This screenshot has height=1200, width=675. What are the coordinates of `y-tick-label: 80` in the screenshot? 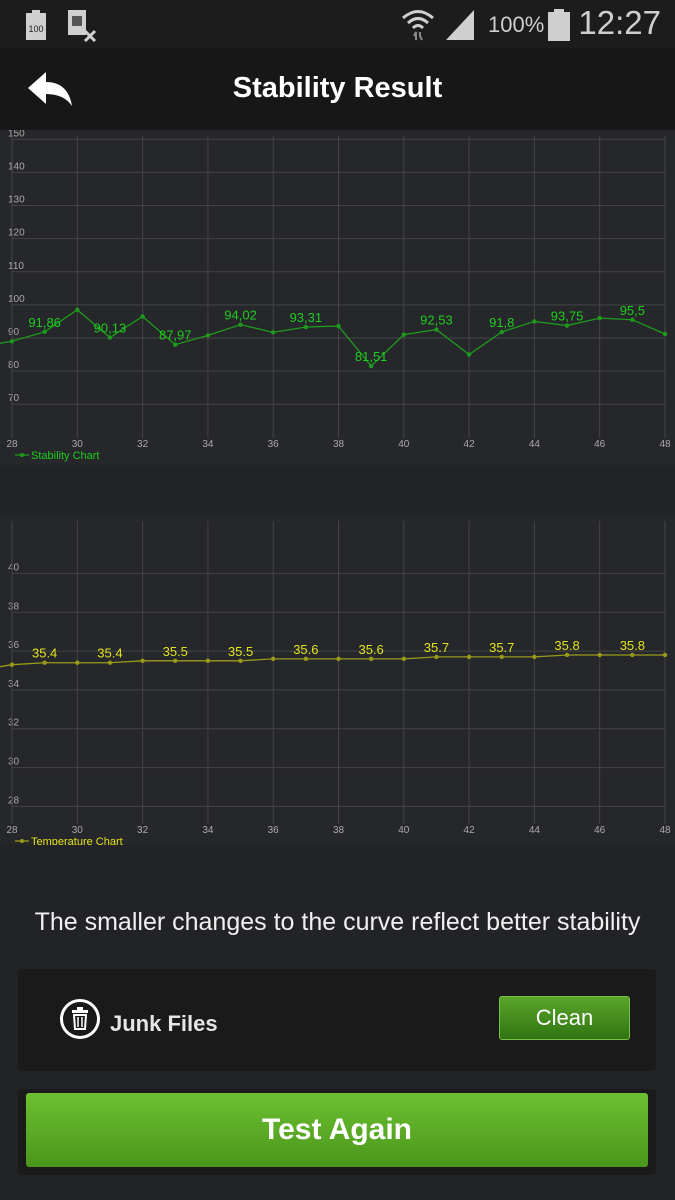 It's located at (14, 365).